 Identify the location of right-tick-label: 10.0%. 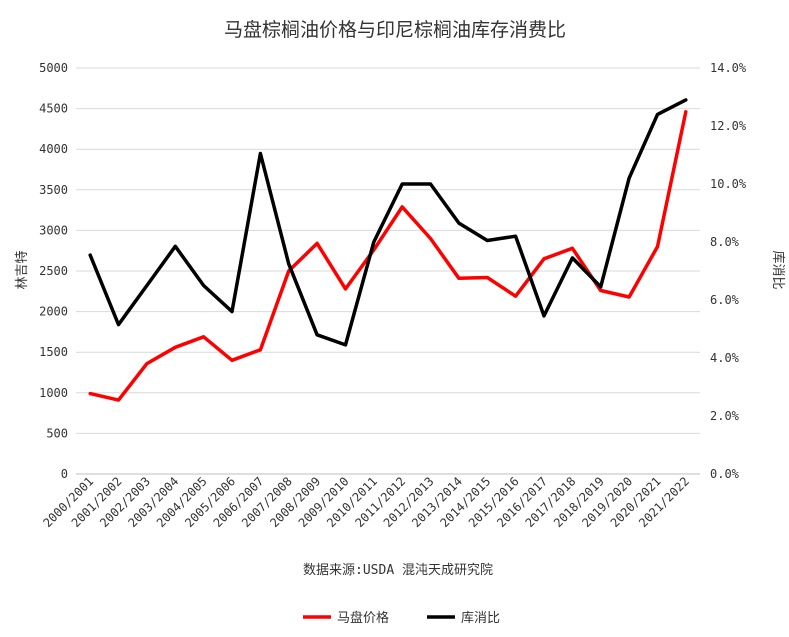
(728, 184).